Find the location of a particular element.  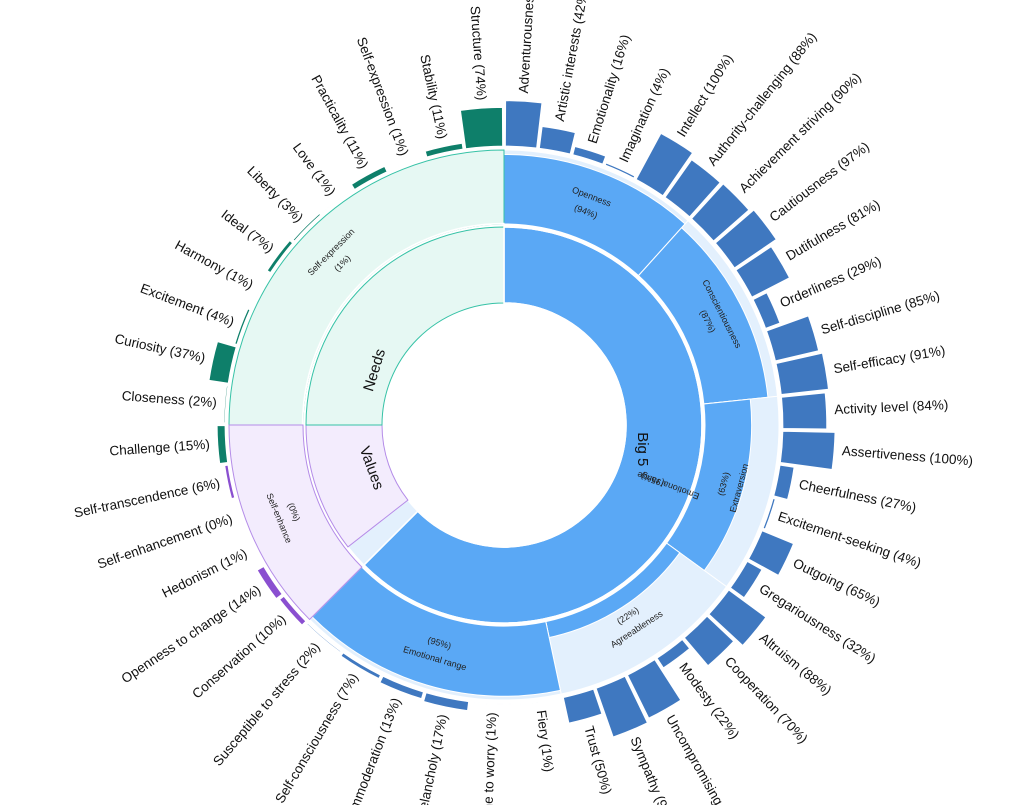

facet-bar-self-transcendence is located at coordinates (230, 481).